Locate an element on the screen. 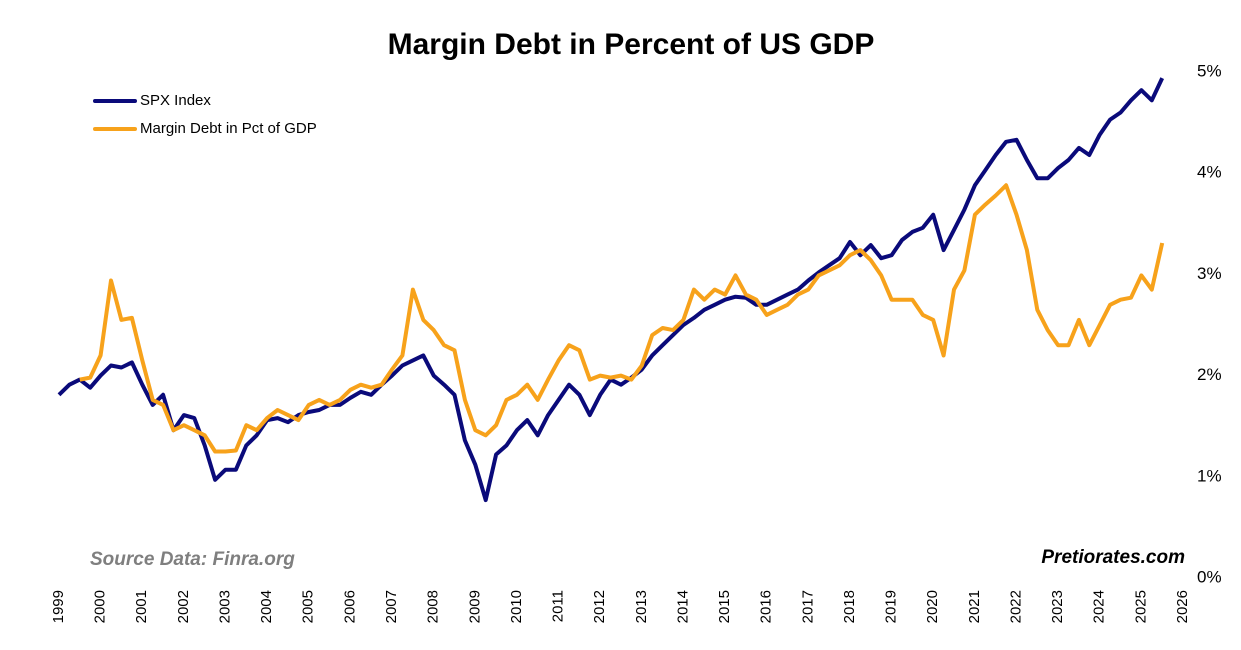 The image size is (1241, 650). x-tick-label: 2026 is located at coordinates (1182, 606).